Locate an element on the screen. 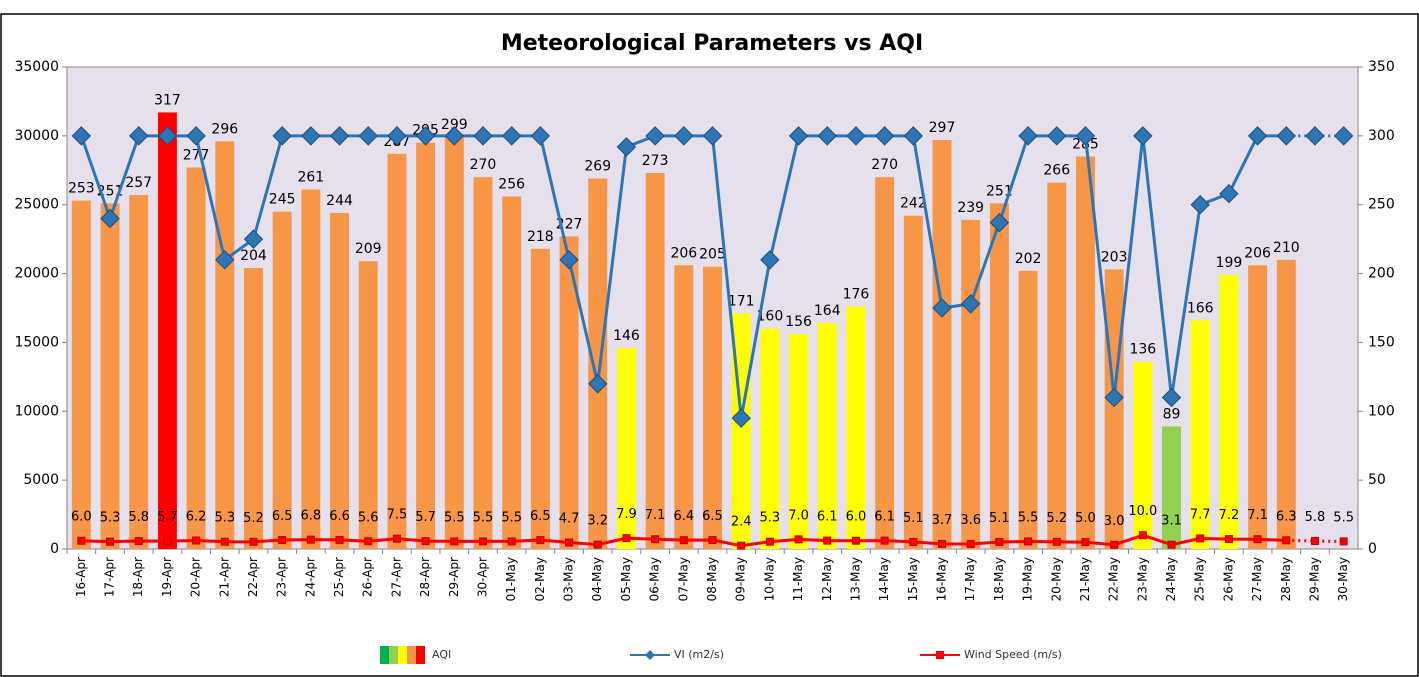 The height and width of the screenshot is (677, 1419). chart-title: Meteorological Parameters vs AQI is located at coordinates (712, 43).